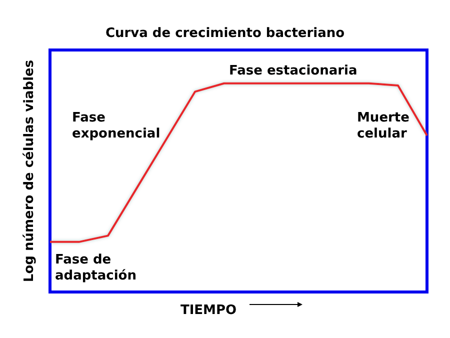  I want to click on text: Fase estacionaria, so click(293, 71).